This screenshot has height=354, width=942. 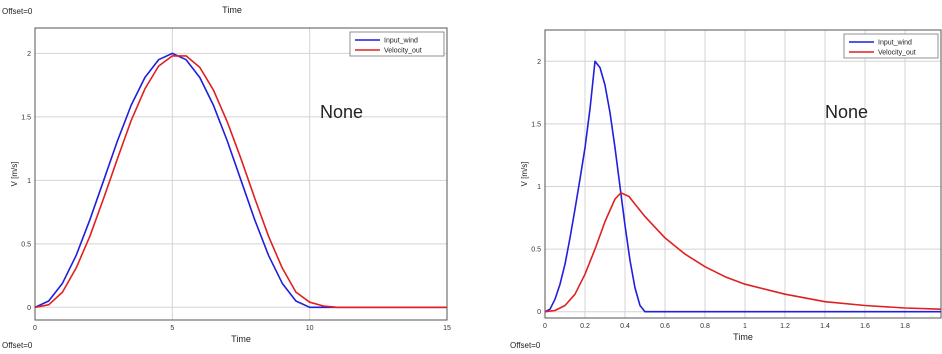 What do you see at coordinates (625, 326) in the screenshot?
I see `x-tick-label: 0.4` at bounding box center [625, 326].